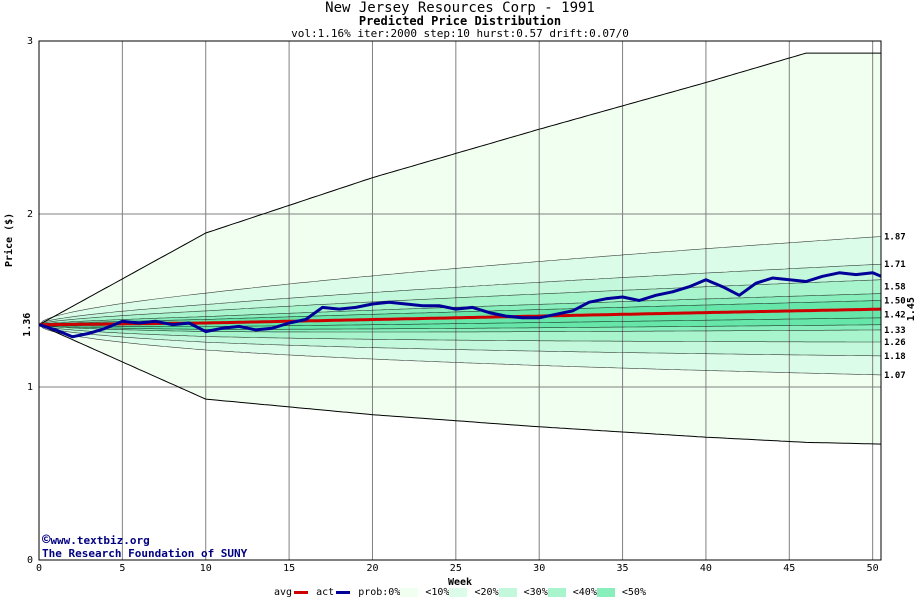  Describe the element at coordinates (460, 8) in the screenshot. I see `chart-title: New Jersey Resources Corp - 1991` at that location.